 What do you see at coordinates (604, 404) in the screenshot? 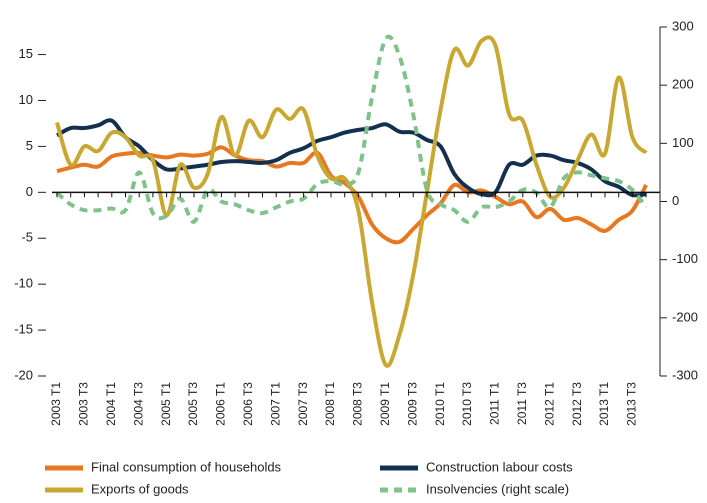
I see `x-tick-label: 2013 T1` at bounding box center [604, 404].